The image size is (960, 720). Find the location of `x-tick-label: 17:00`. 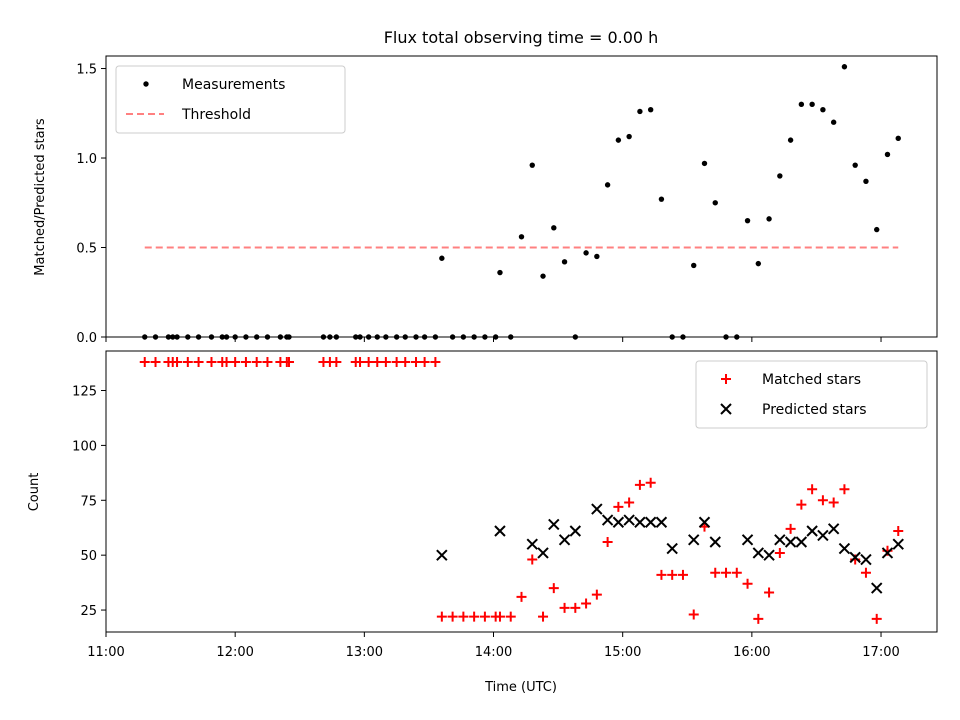

x-tick-label: 17:00 is located at coordinates (880, 652).